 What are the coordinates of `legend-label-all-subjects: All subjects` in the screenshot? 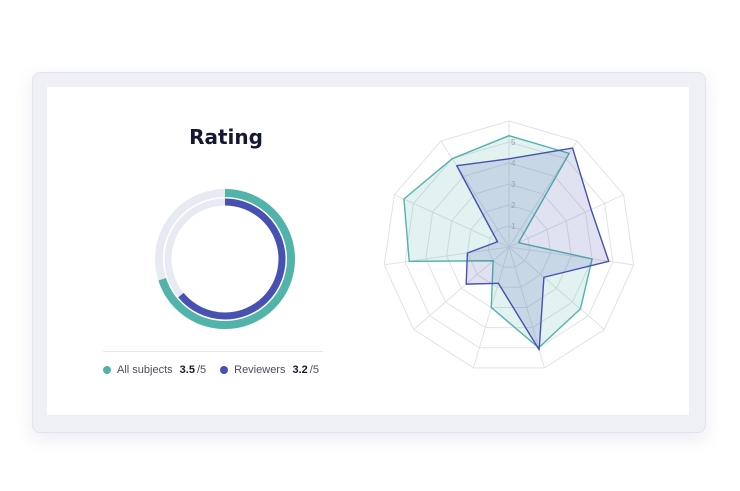 It's located at (145, 370).